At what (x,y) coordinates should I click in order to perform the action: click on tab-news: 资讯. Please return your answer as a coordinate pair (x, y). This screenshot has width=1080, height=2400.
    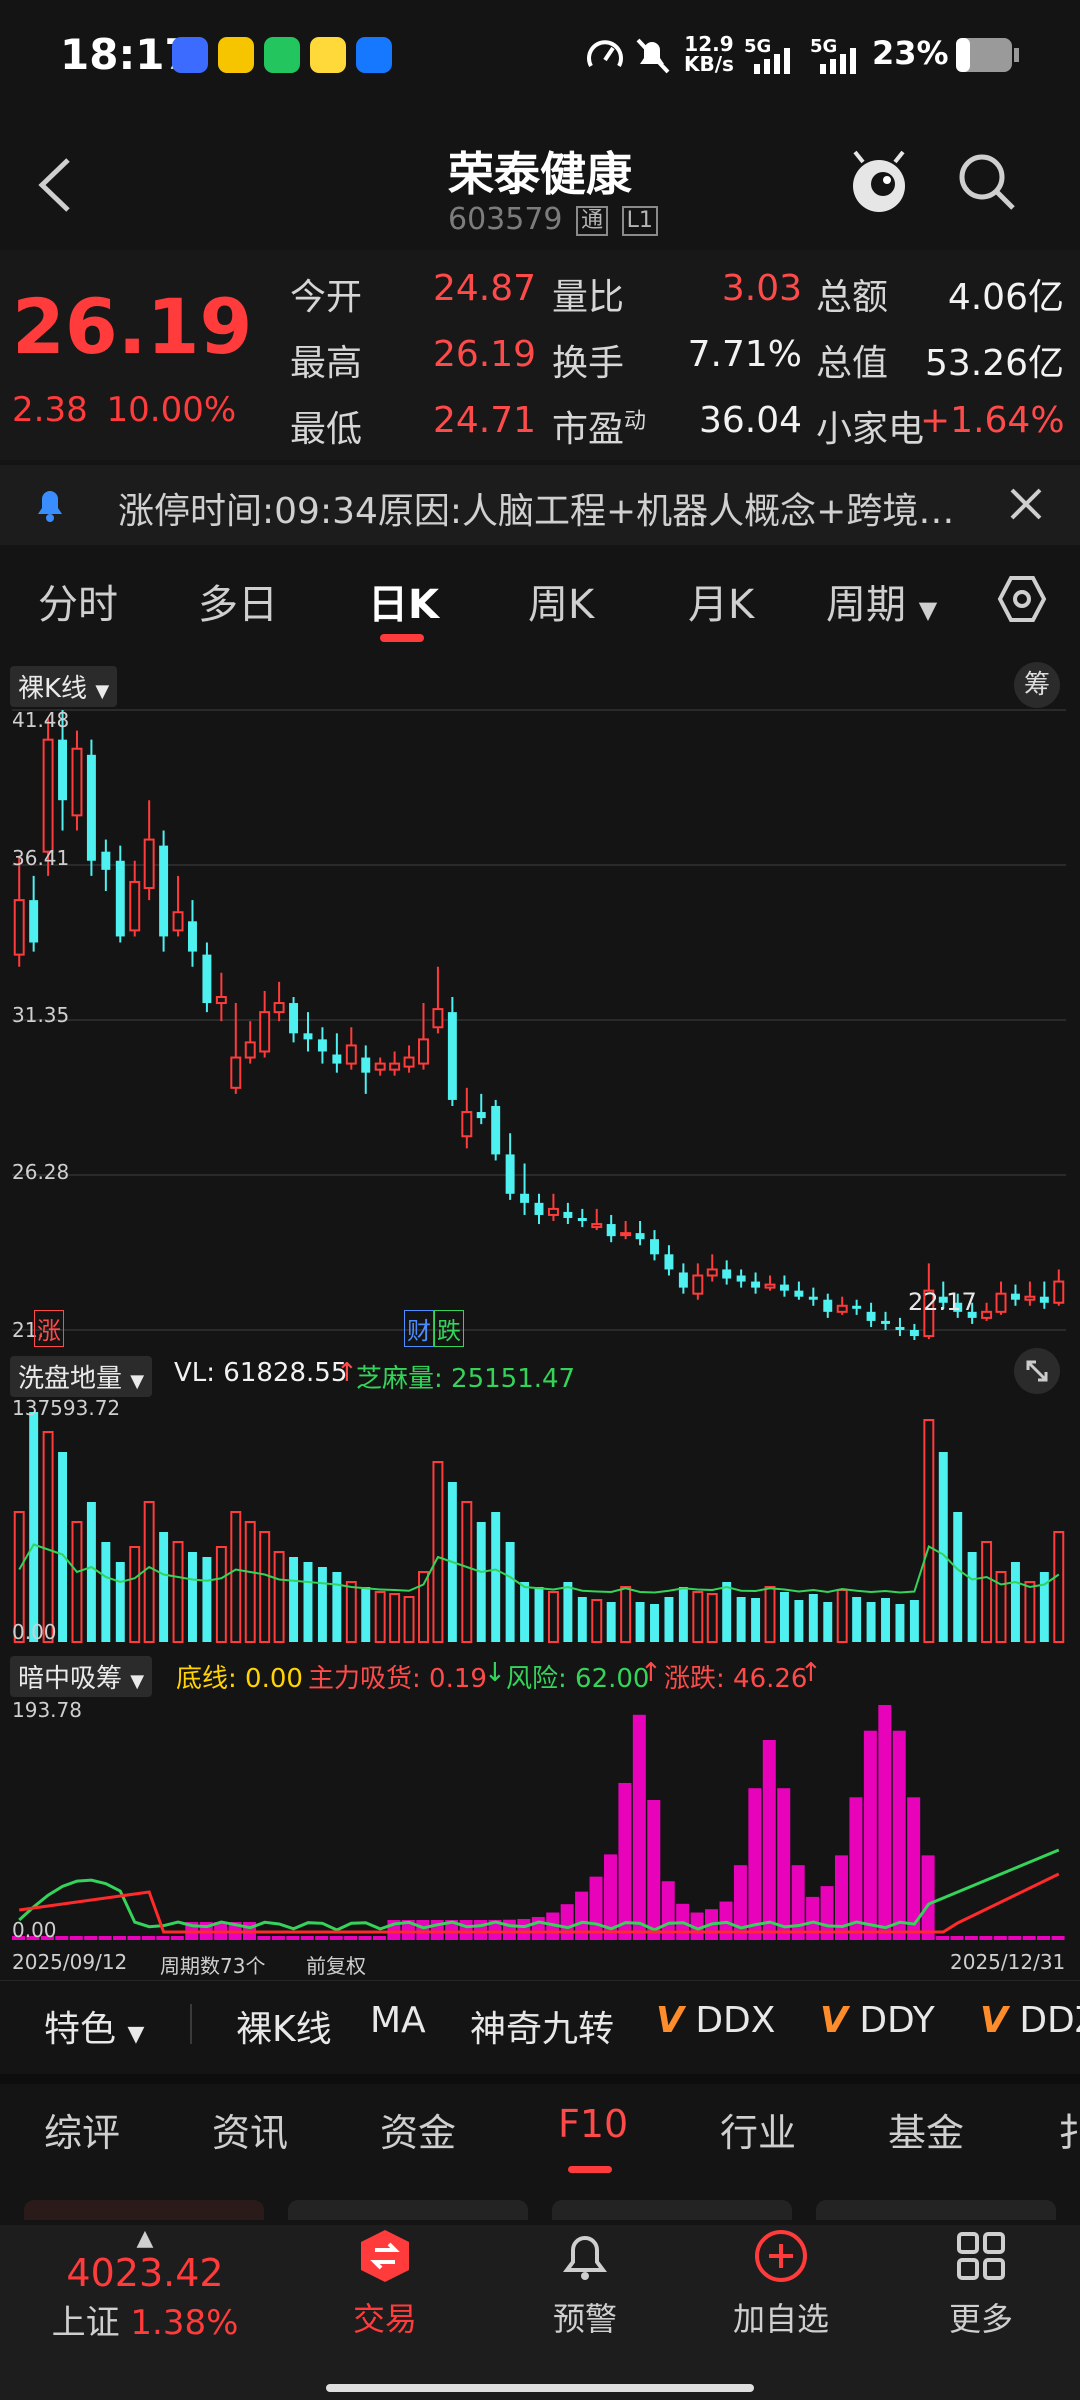
    Looking at the image, I should click on (250, 2133).